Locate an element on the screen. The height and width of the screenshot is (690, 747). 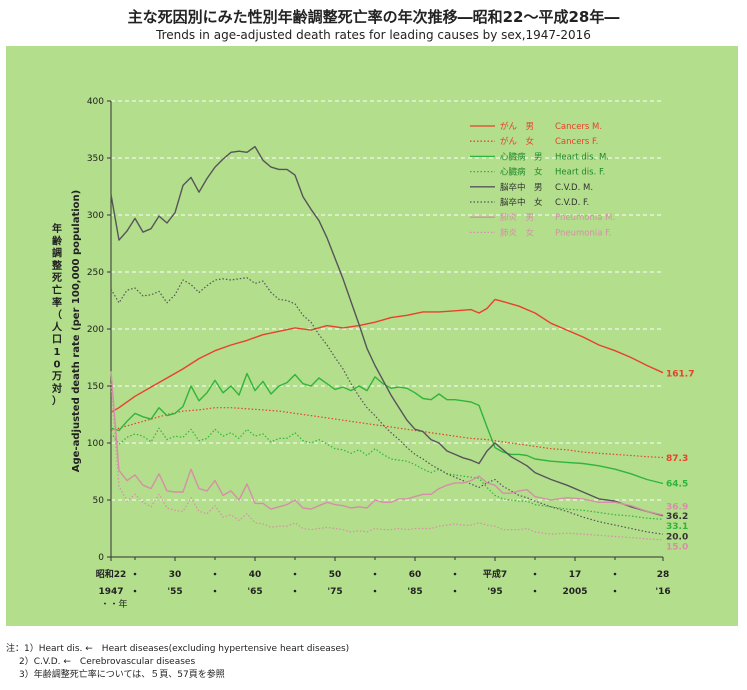
y-axis-label-jp-char: 0 is located at coordinates (57, 364).